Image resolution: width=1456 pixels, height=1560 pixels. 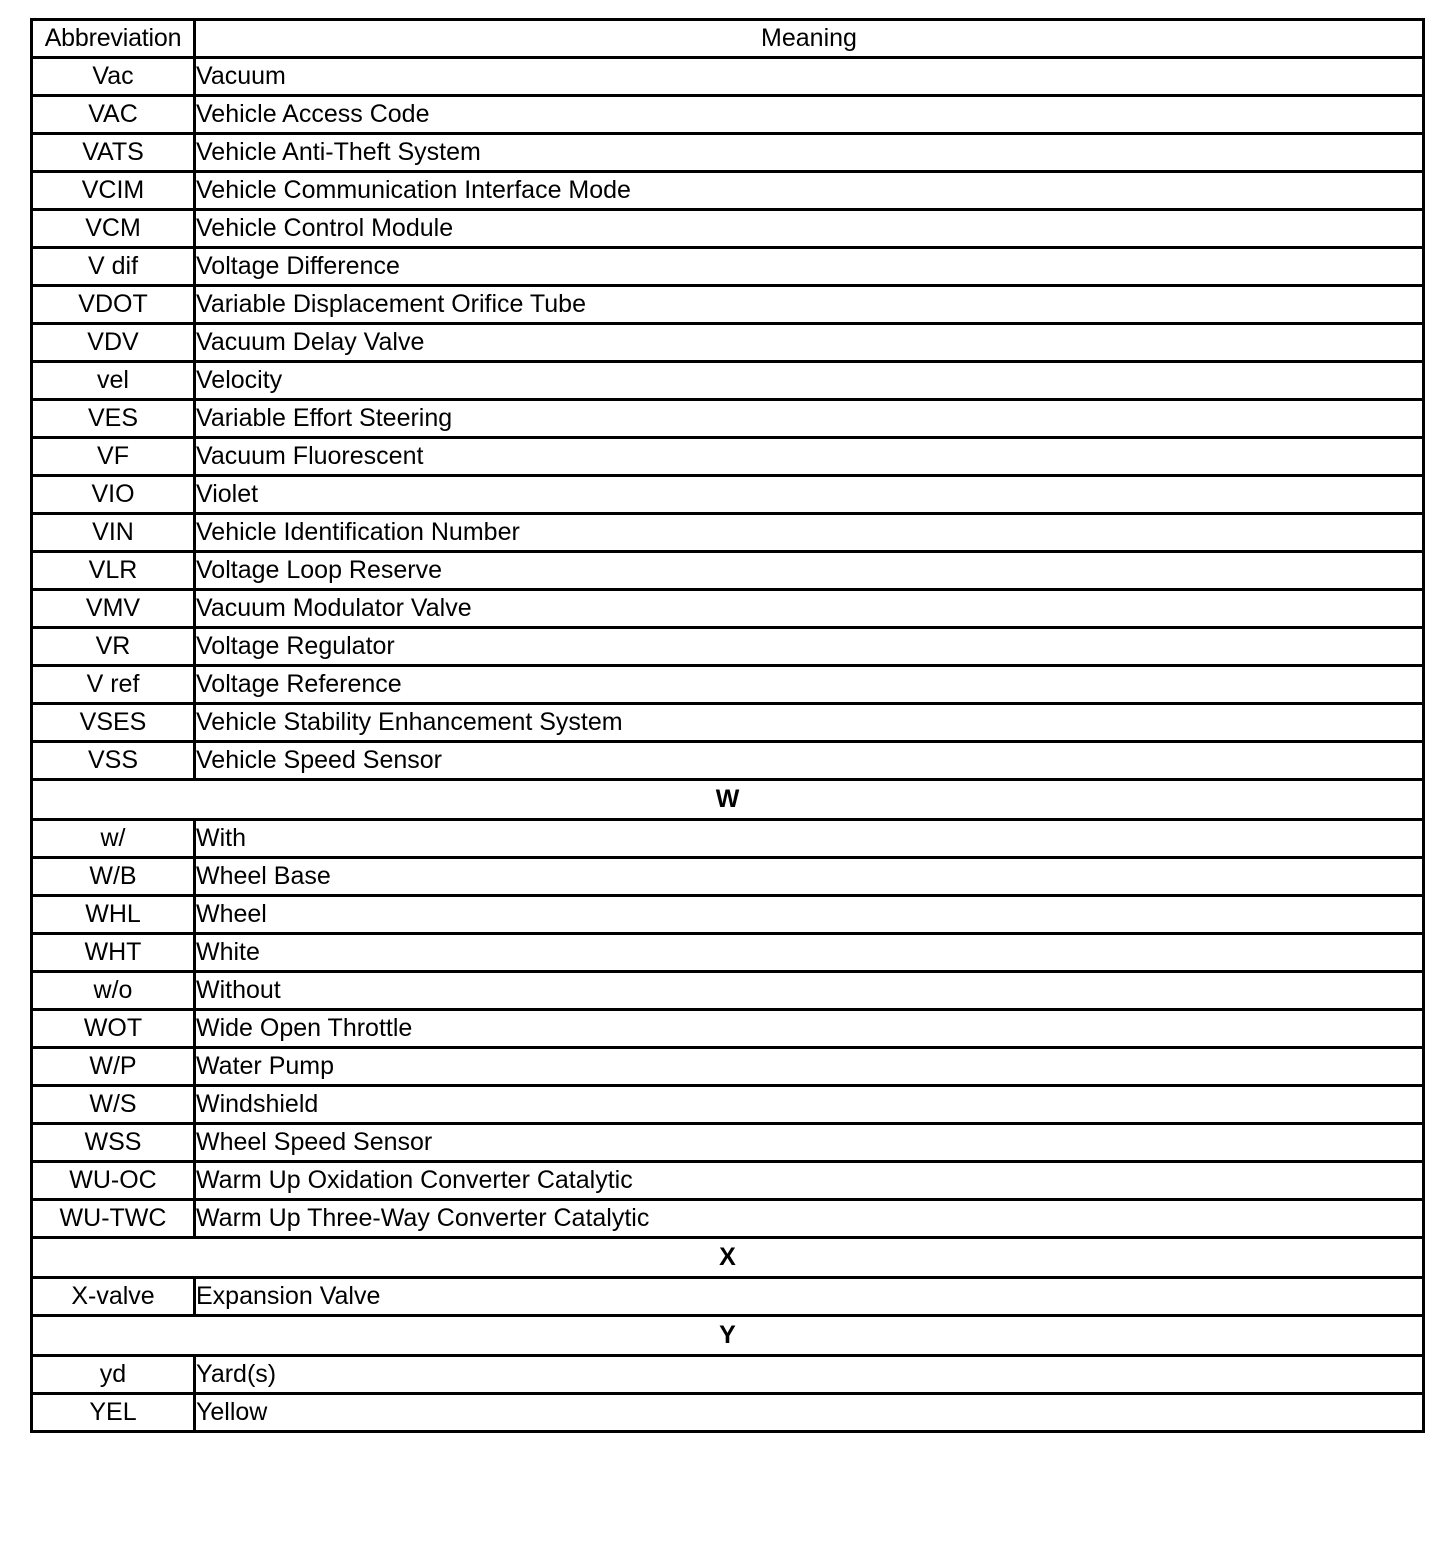 I want to click on cell-meaning: Vacuum Fluorescent, so click(x=809, y=456).